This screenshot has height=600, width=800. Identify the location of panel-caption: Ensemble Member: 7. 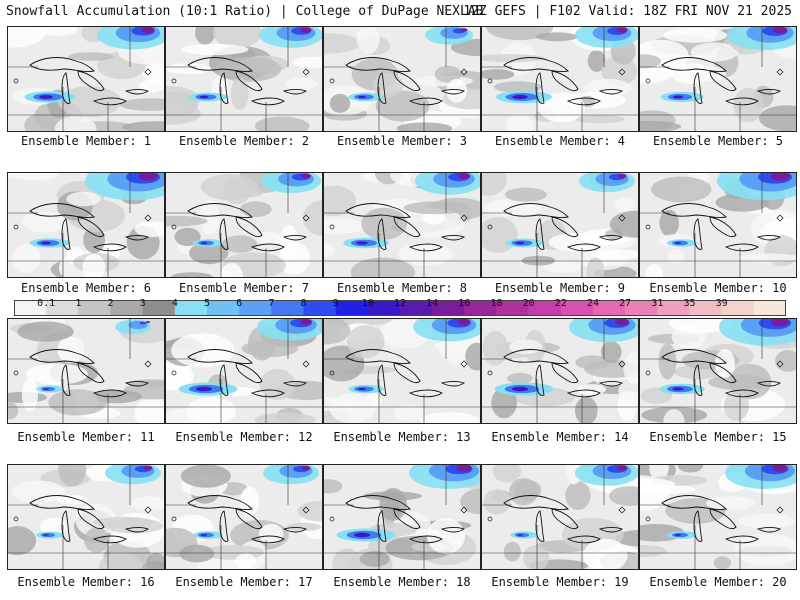
(244, 288).